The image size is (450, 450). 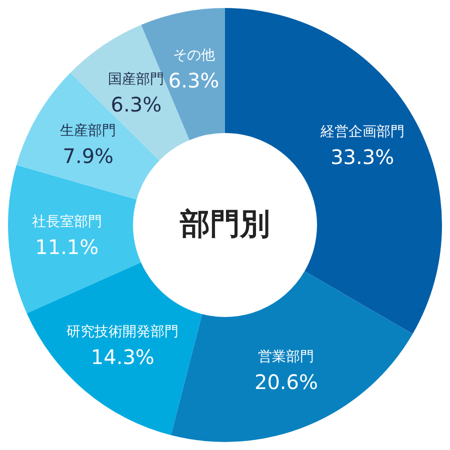 I want to click on data-label: 7.9%, so click(x=88, y=156).